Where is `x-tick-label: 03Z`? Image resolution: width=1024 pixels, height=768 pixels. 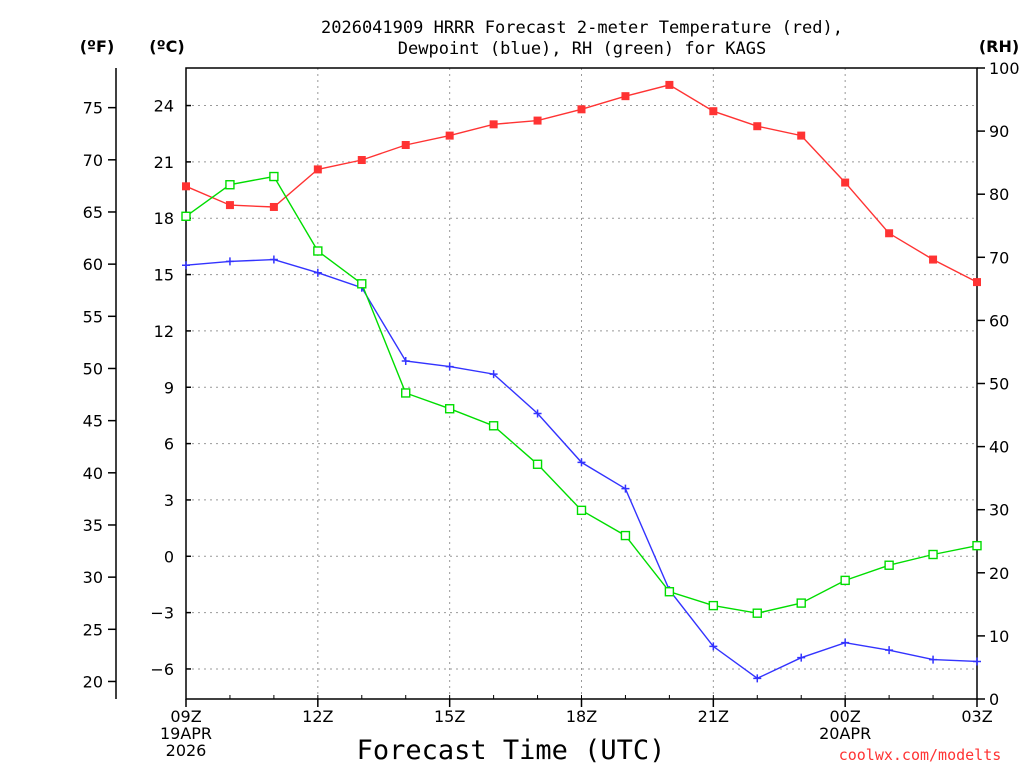 x-tick-label: 03Z is located at coordinates (976, 716).